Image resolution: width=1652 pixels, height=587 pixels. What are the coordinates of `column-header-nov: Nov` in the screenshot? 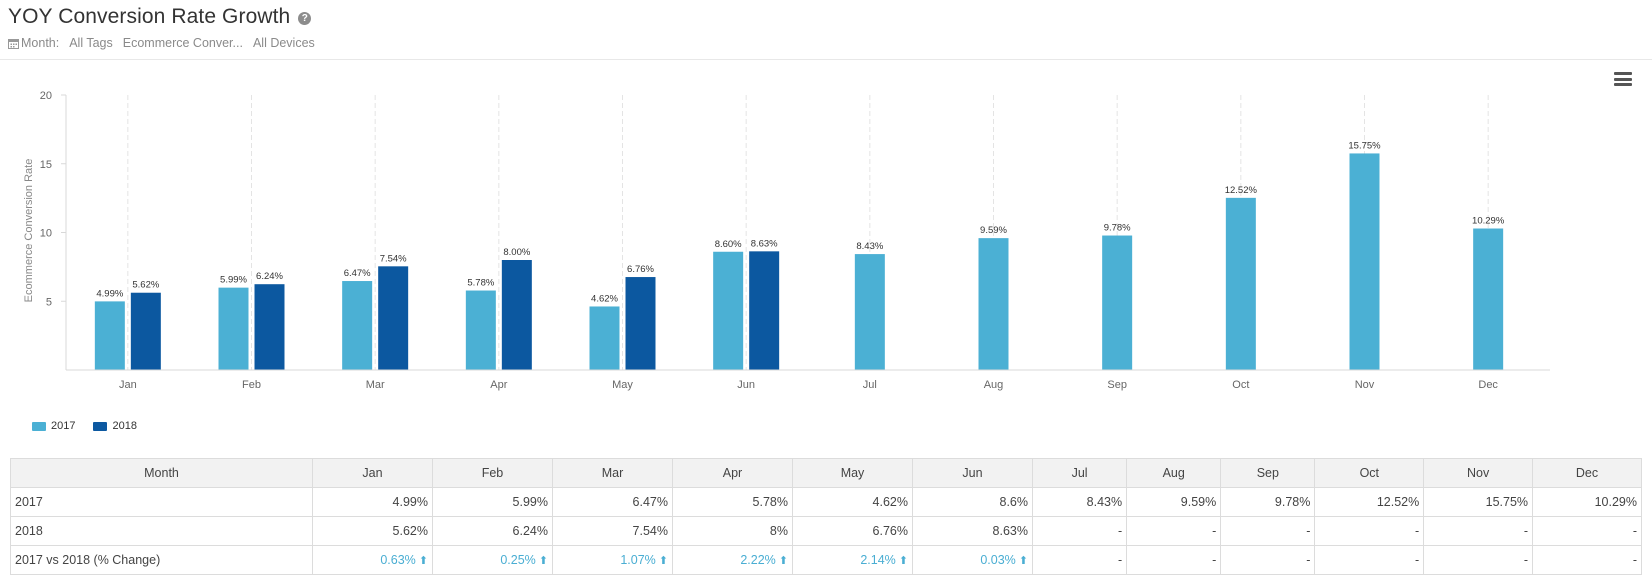 It's located at (1478, 473).